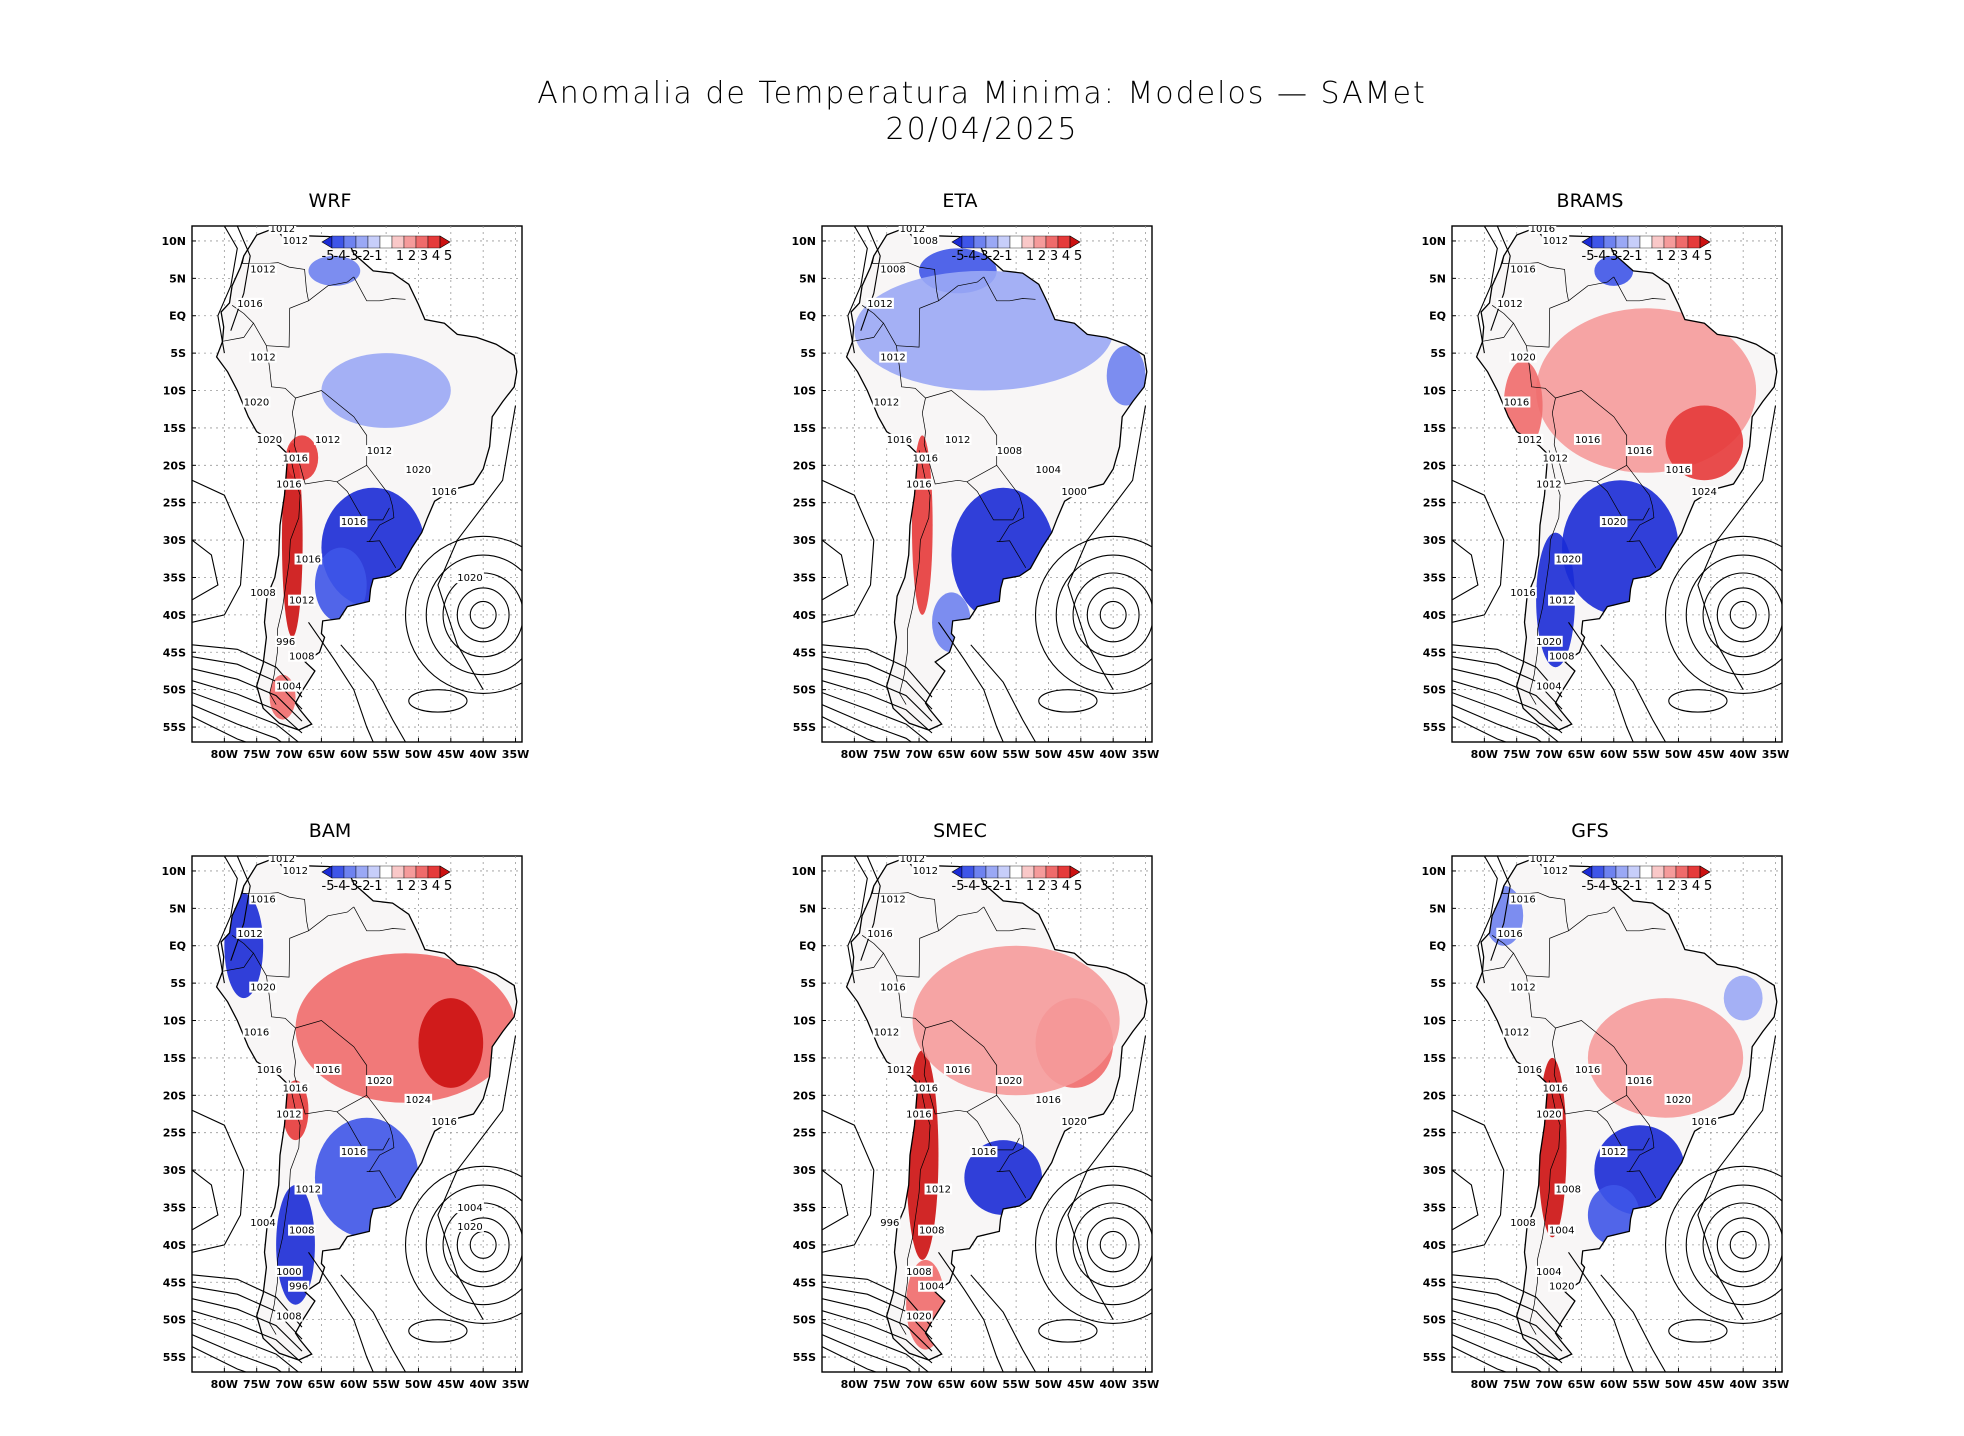  Describe the element at coordinates (174, 615) in the screenshot. I see `lat-tick-label: 40S` at that location.